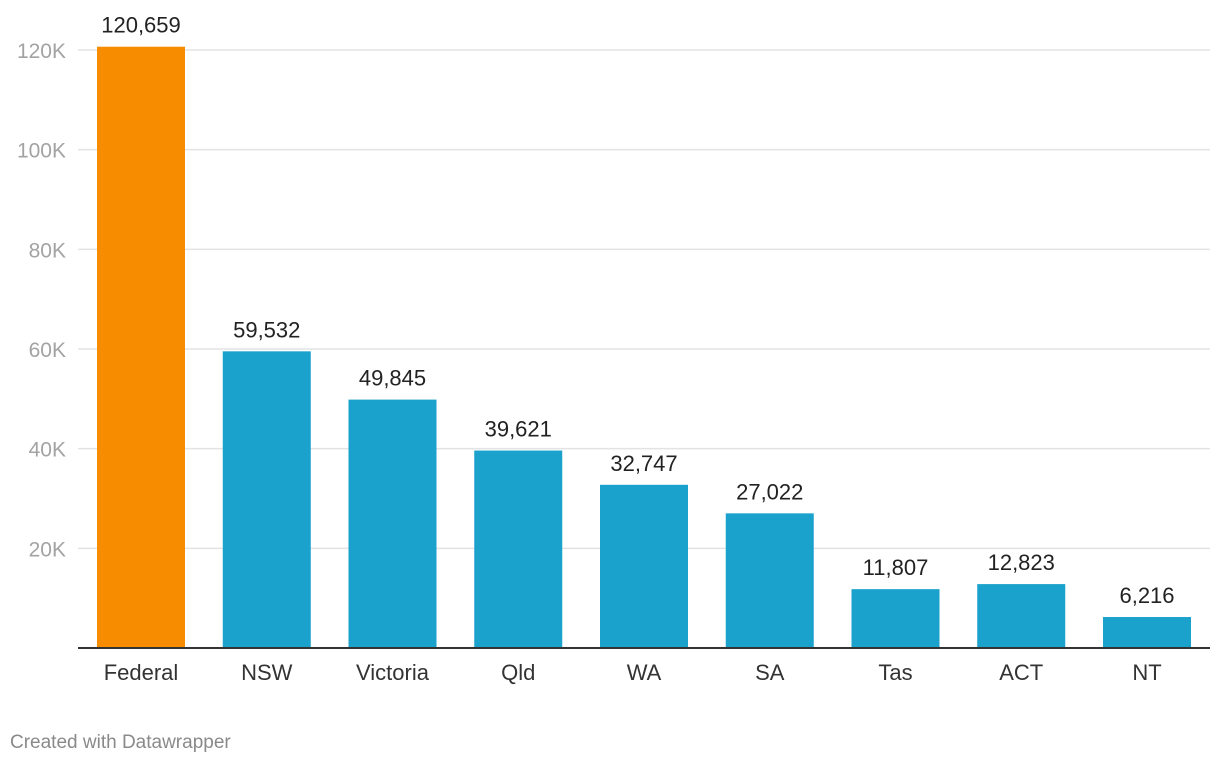 This screenshot has height=768, width=1220. What do you see at coordinates (41, 151) in the screenshot?
I see `y-tick-label: 100K` at bounding box center [41, 151].